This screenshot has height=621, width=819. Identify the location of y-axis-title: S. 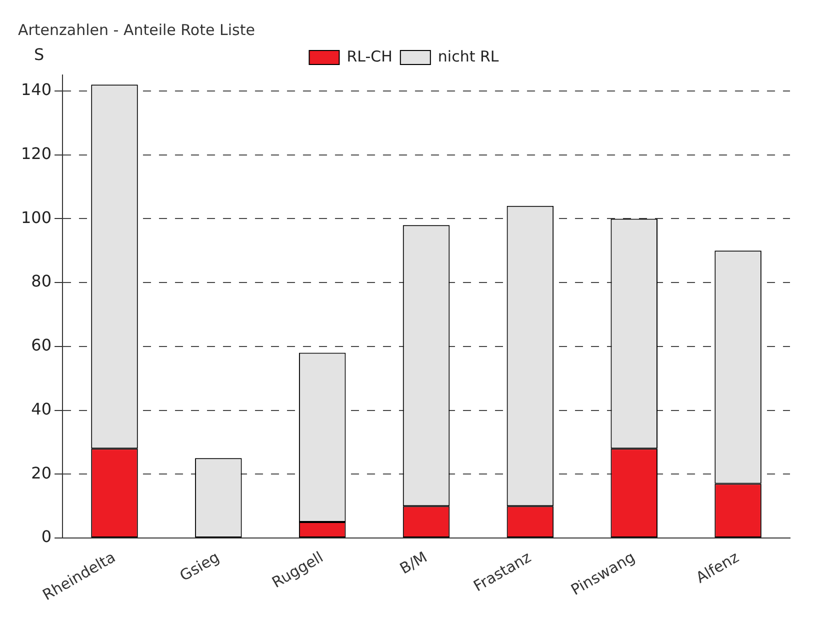
(39, 54).